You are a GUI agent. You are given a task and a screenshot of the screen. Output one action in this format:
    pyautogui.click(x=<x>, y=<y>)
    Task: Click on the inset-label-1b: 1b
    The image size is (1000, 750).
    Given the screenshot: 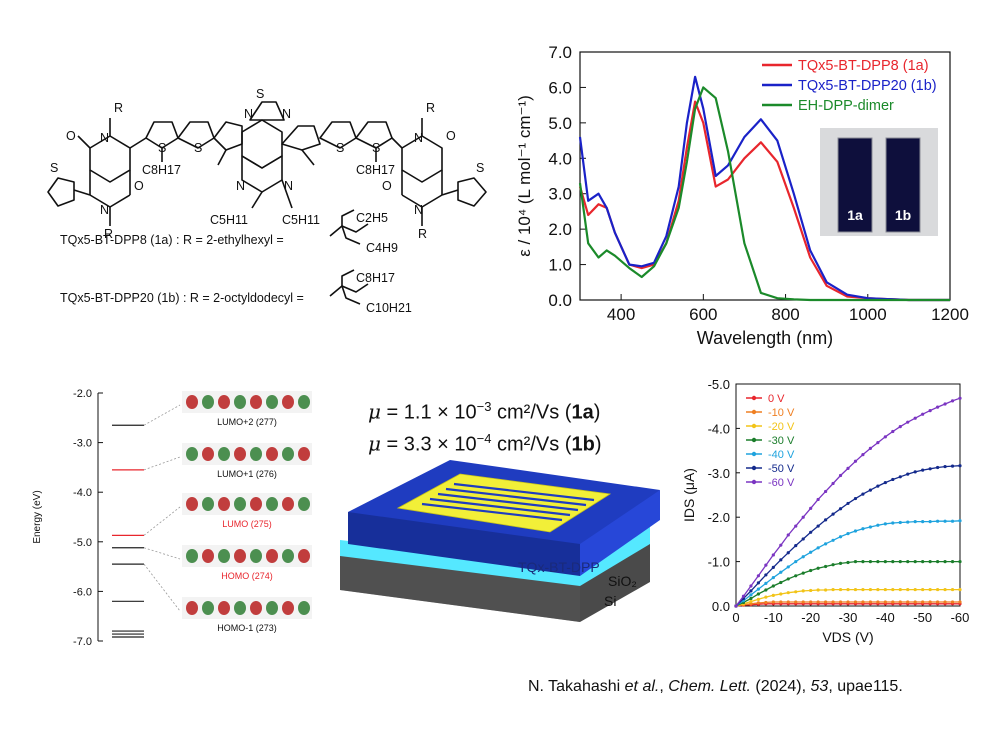 What is the action you would take?
    pyautogui.click(x=903, y=215)
    